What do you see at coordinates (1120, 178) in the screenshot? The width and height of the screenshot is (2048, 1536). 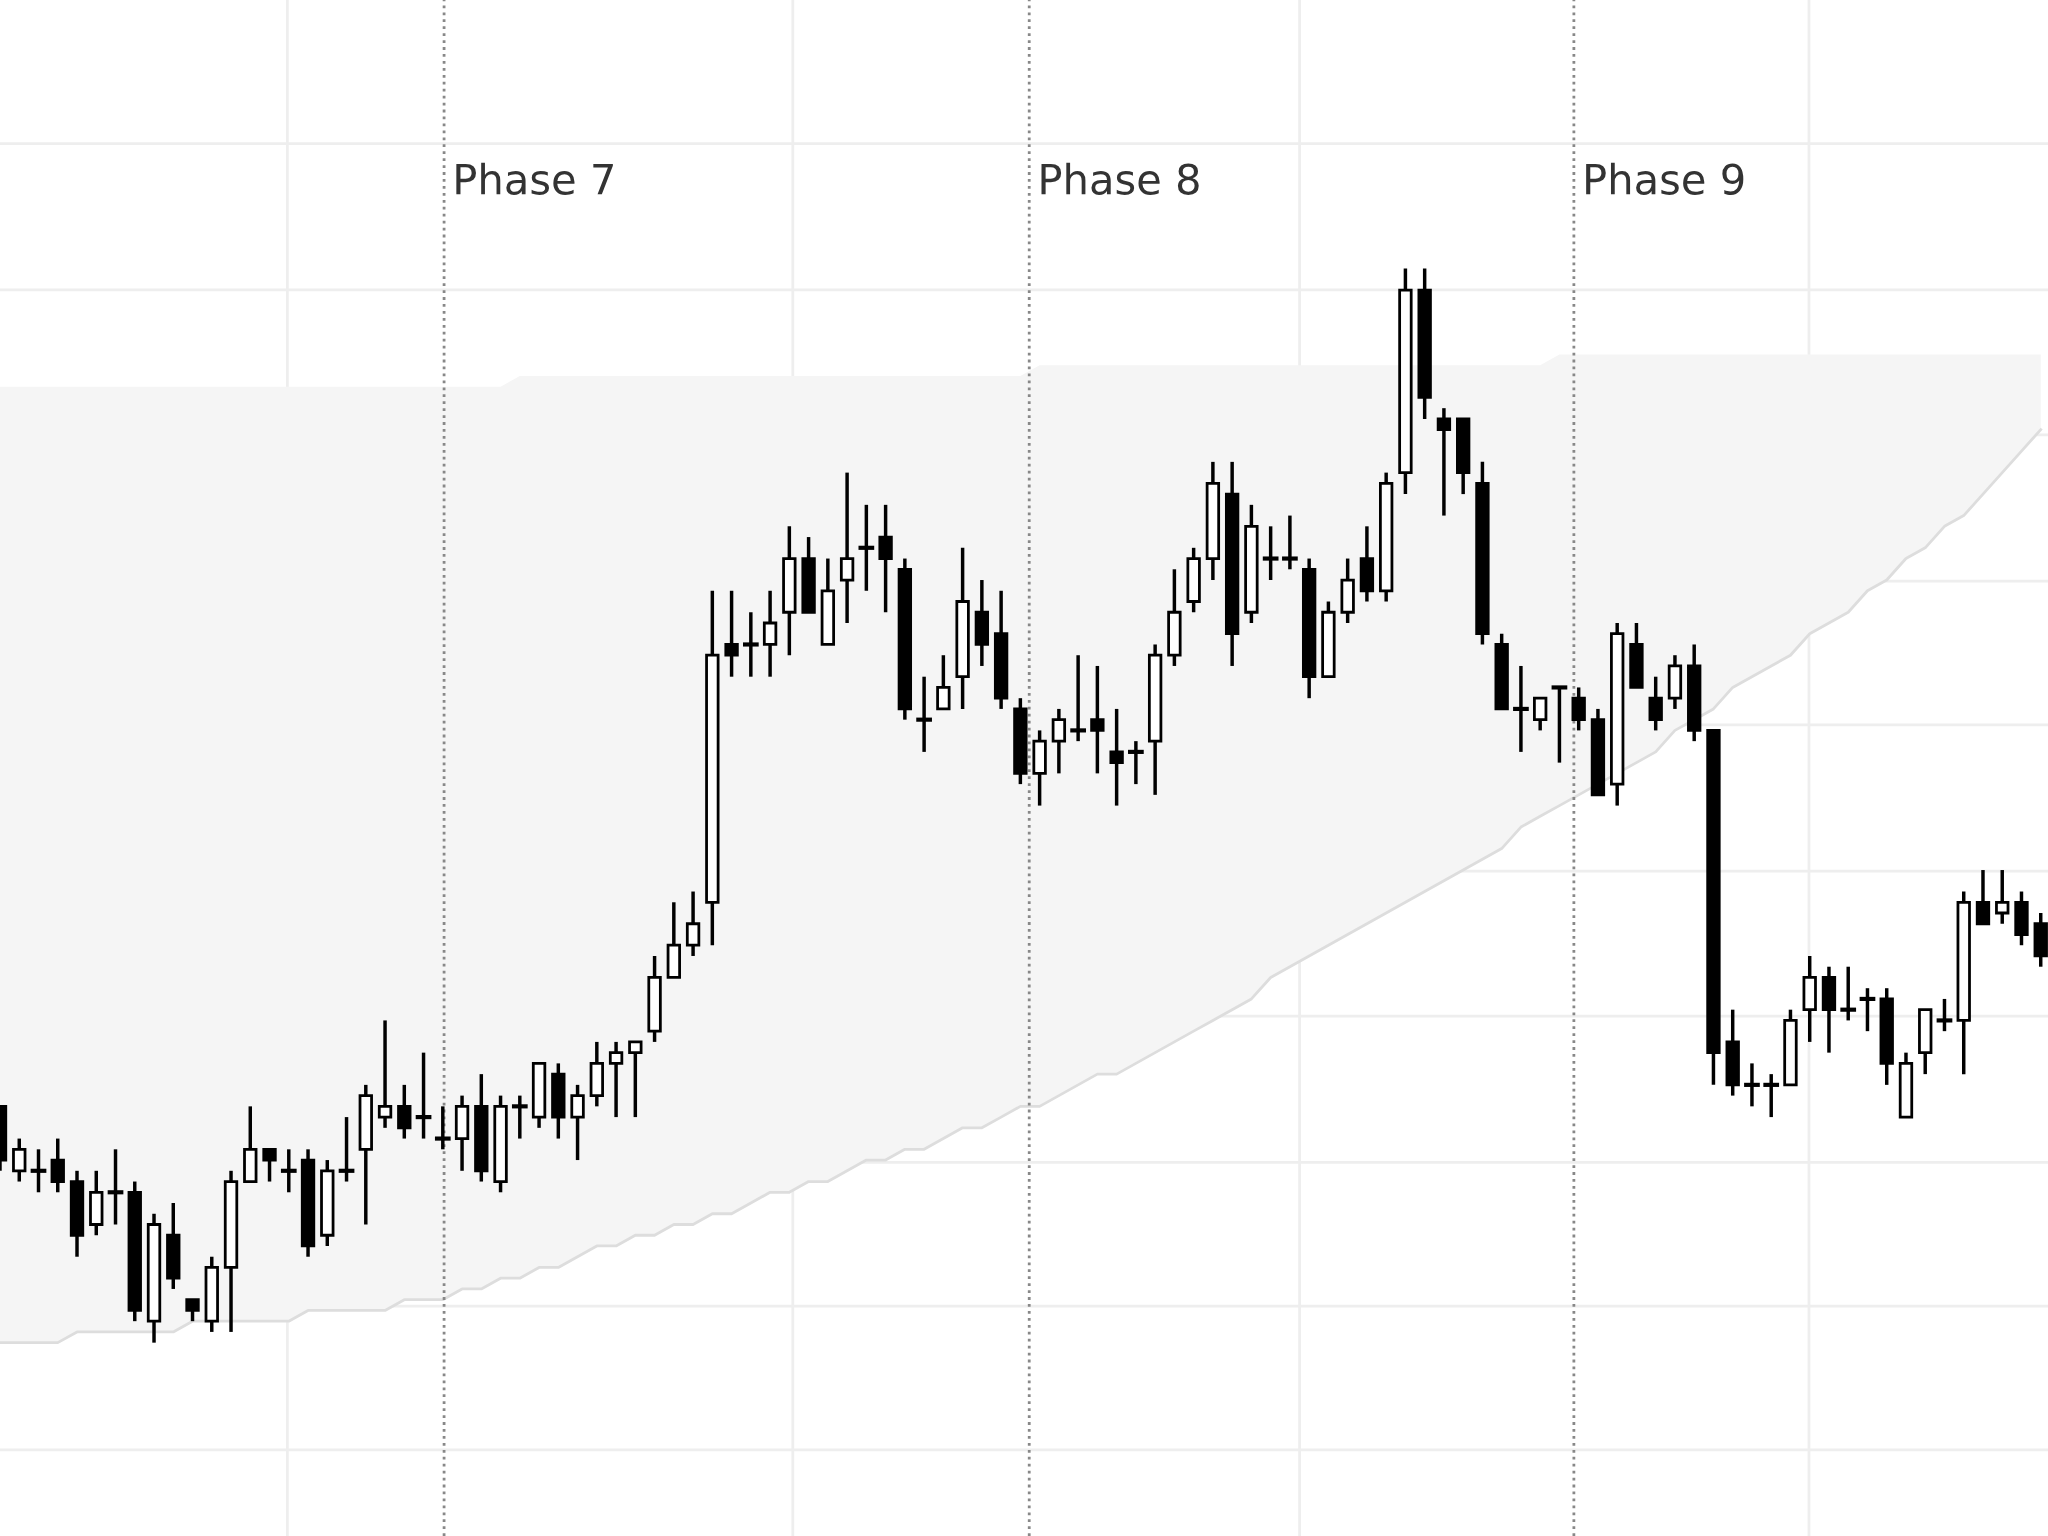 I see `text: Phase 8` at bounding box center [1120, 178].